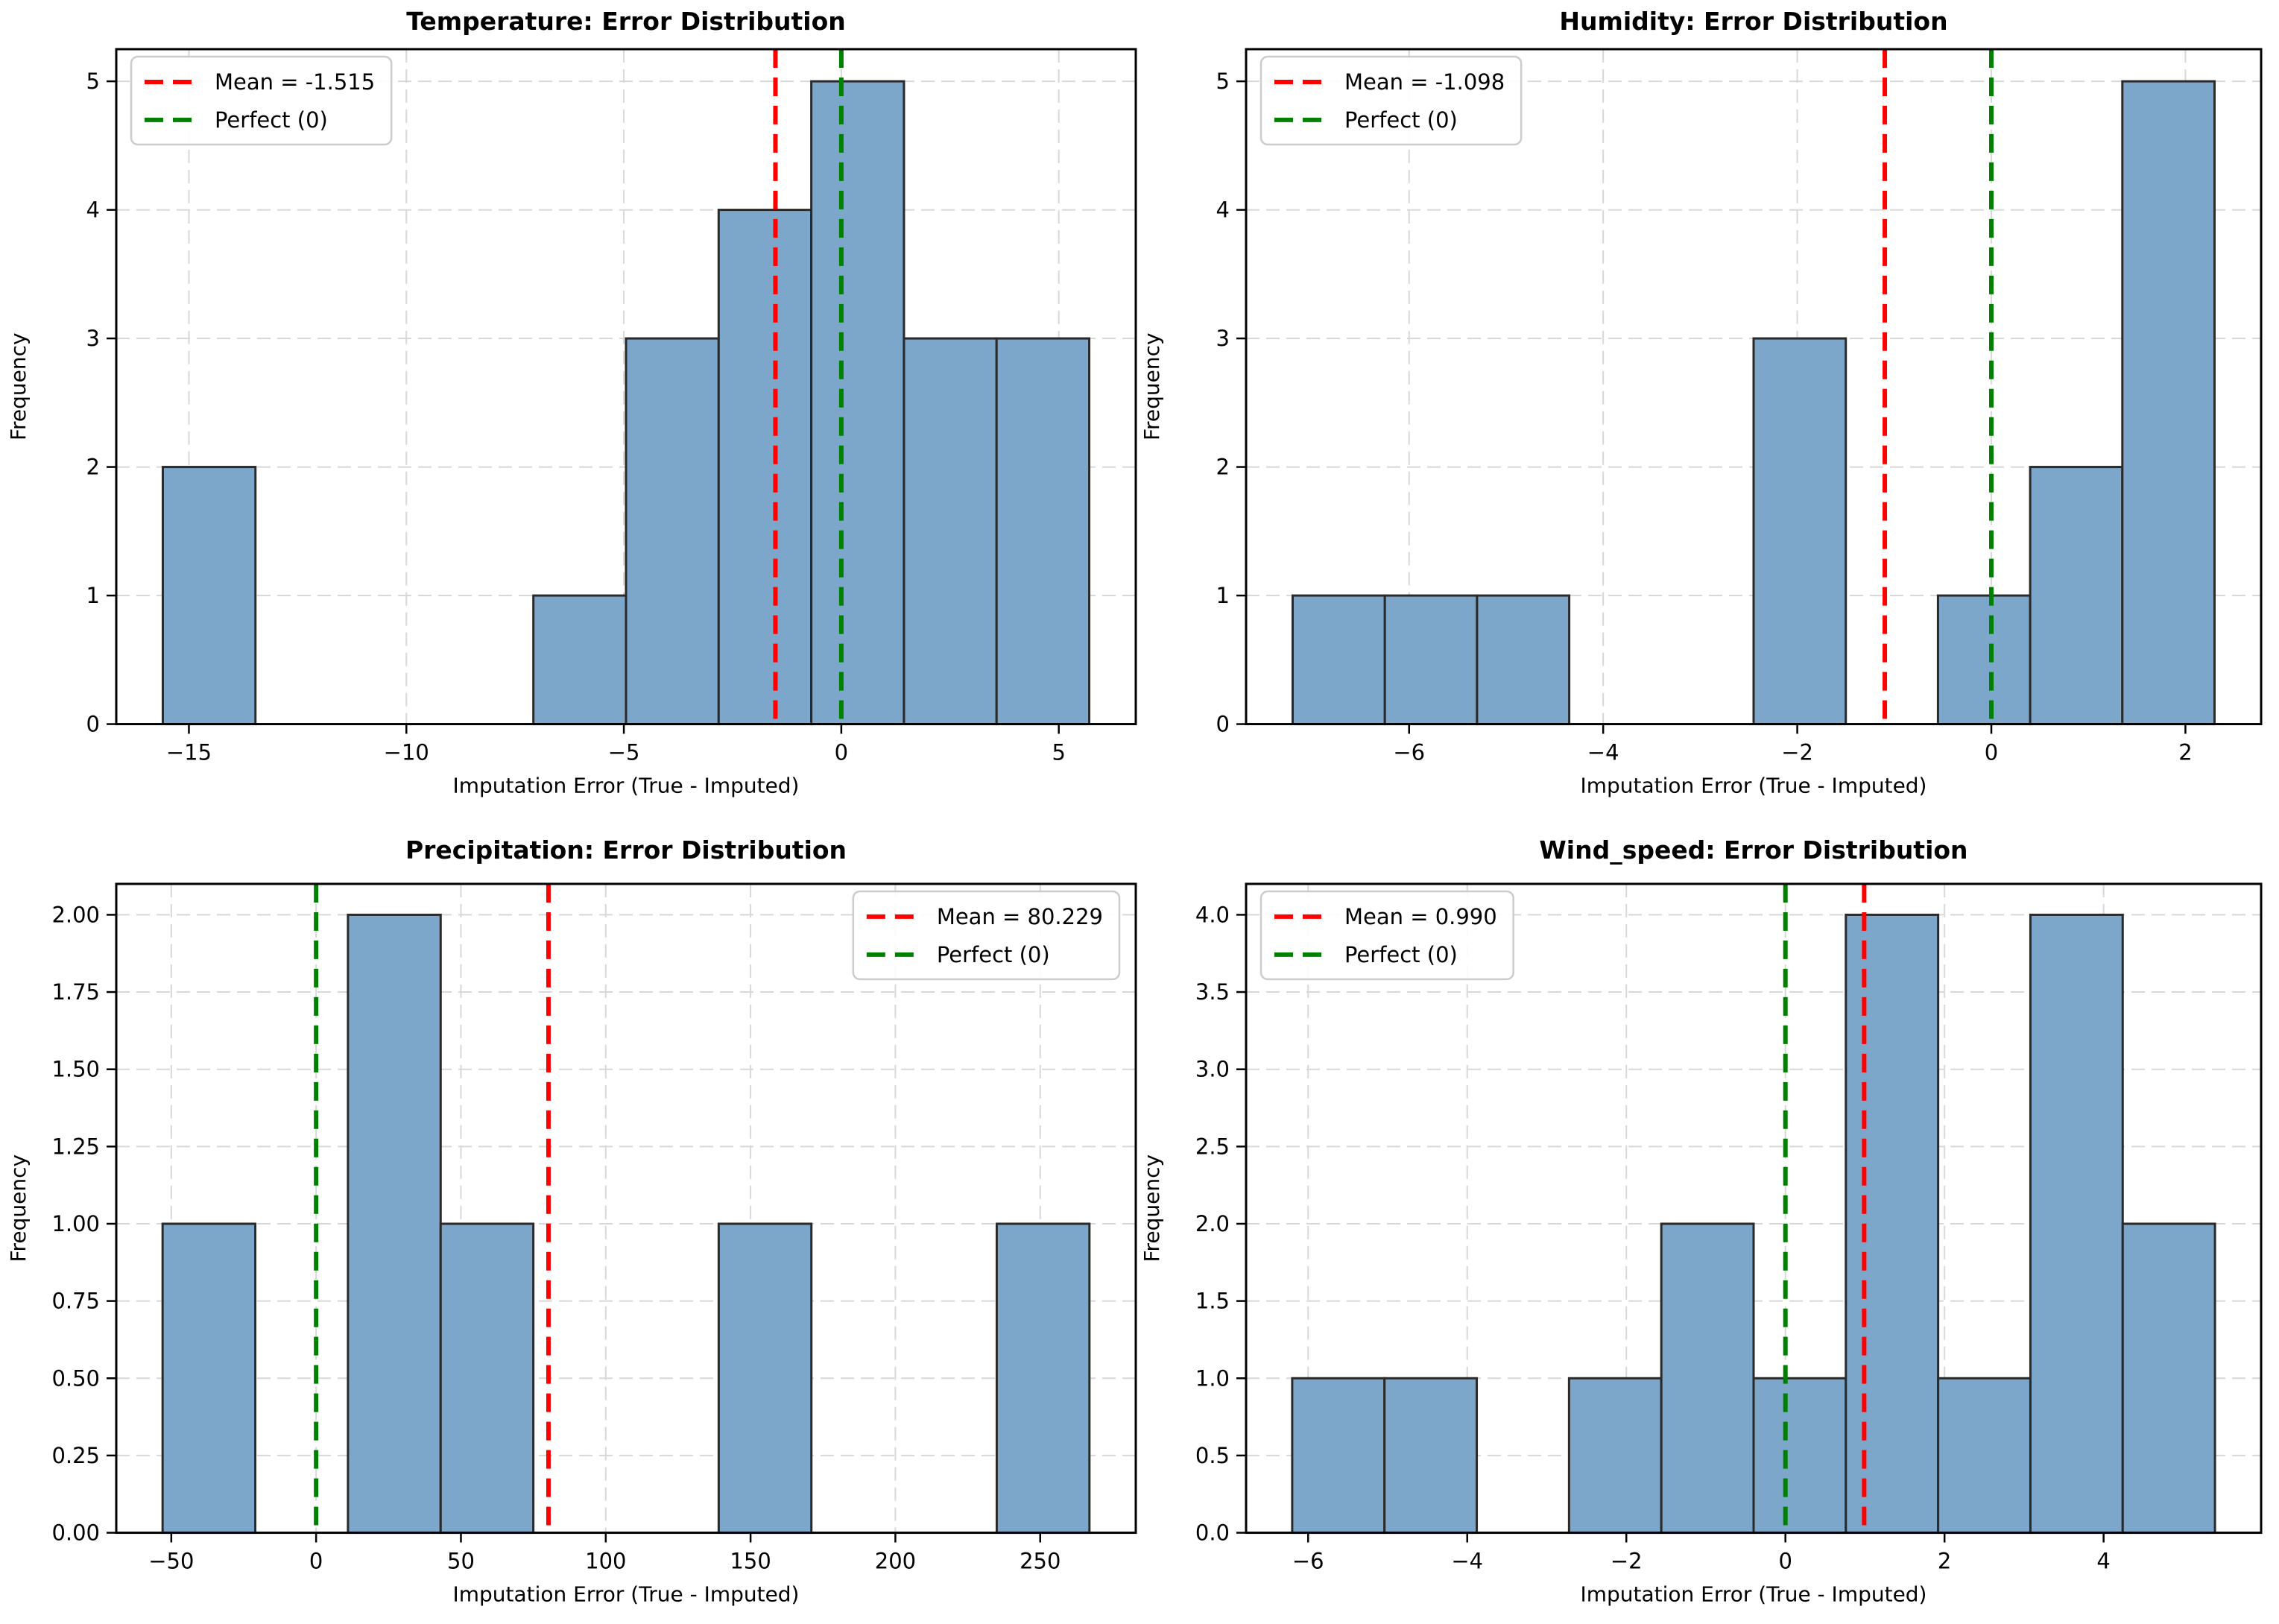 This screenshot has height=1624, width=2279. Describe the element at coordinates (75, 1378) in the screenshot. I see `y-tick-label: 0.50` at that location.